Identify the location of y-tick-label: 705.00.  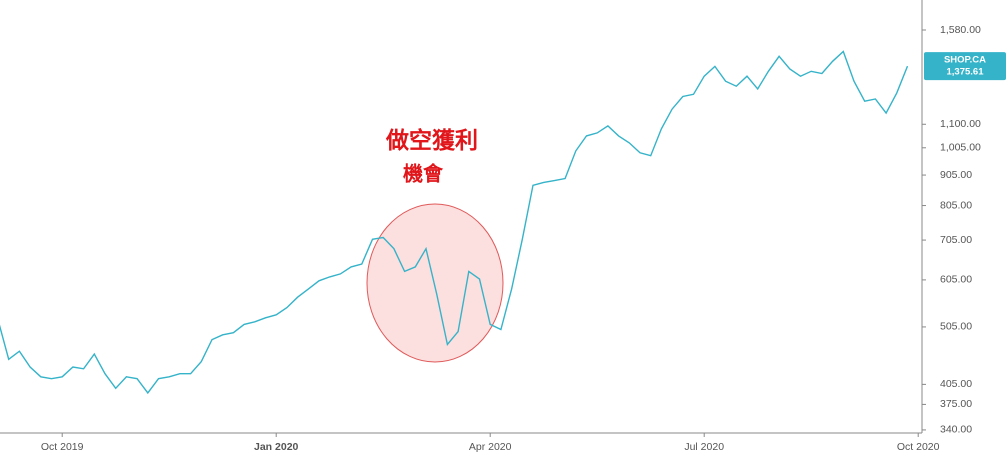
(956, 240).